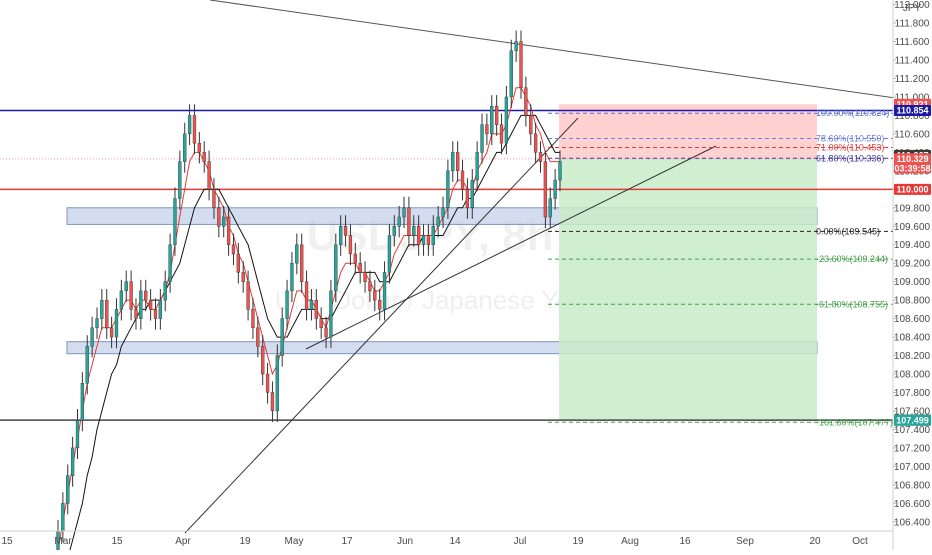 The width and height of the screenshot is (932, 555). What do you see at coordinates (720, 139) in the screenshot?
I see `fib-level: 78.60%(110.550)` at bounding box center [720, 139].